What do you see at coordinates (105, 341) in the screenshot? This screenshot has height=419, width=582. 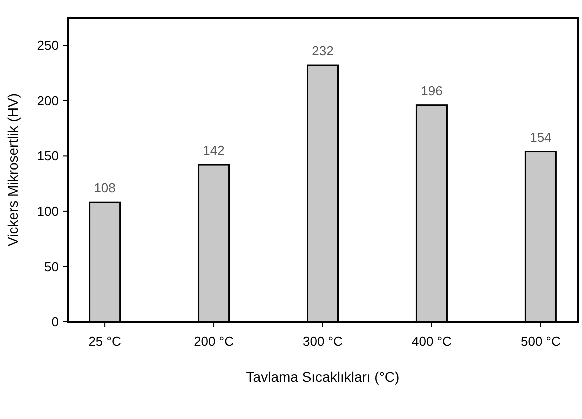 I see `x-tick-label: 25 °C` at bounding box center [105, 341].